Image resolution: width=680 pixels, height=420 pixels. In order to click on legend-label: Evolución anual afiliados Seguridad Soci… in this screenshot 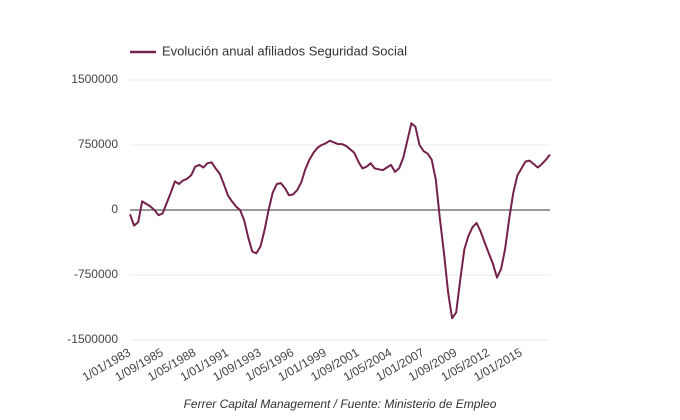, I will do `click(284, 50)`.